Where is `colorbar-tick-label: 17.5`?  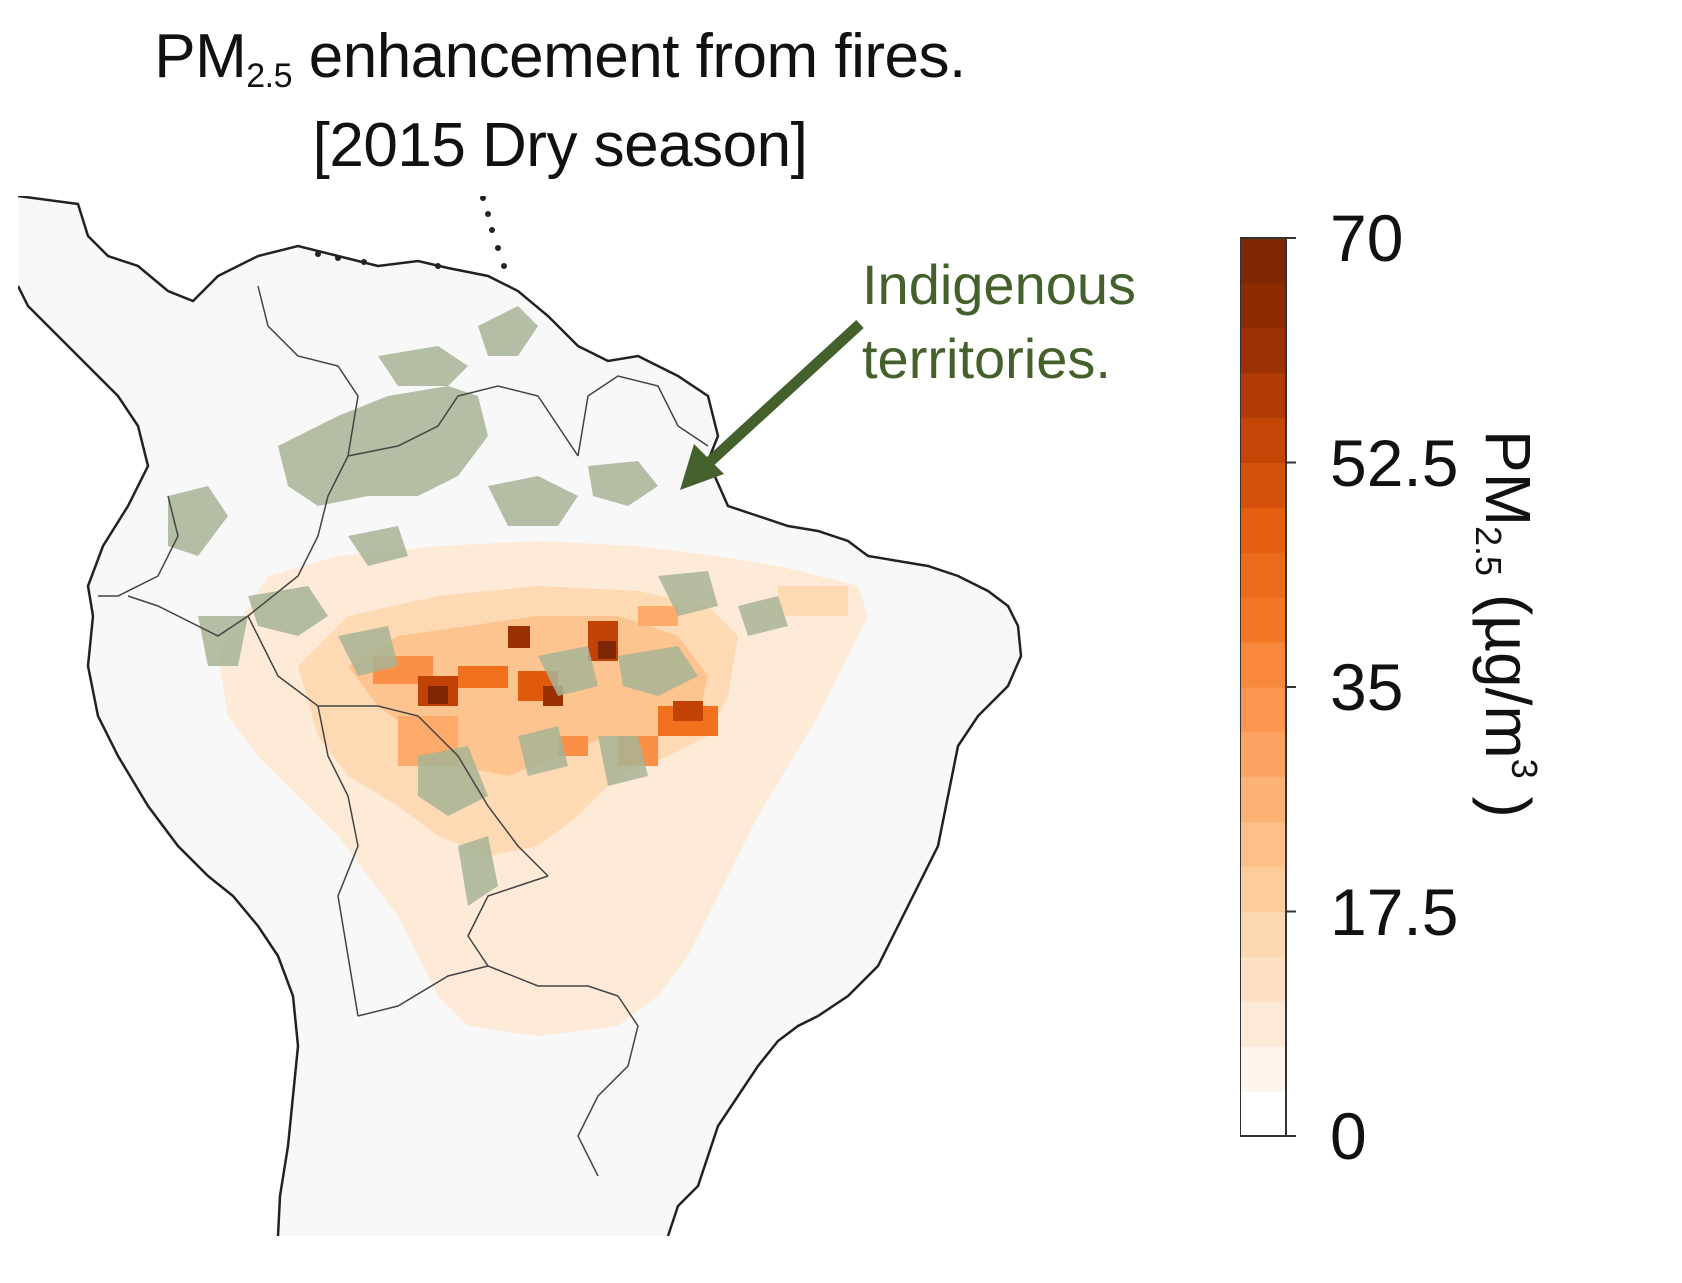
colorbar-tick-label: 17.5 is located at coordinates (1394, 911).